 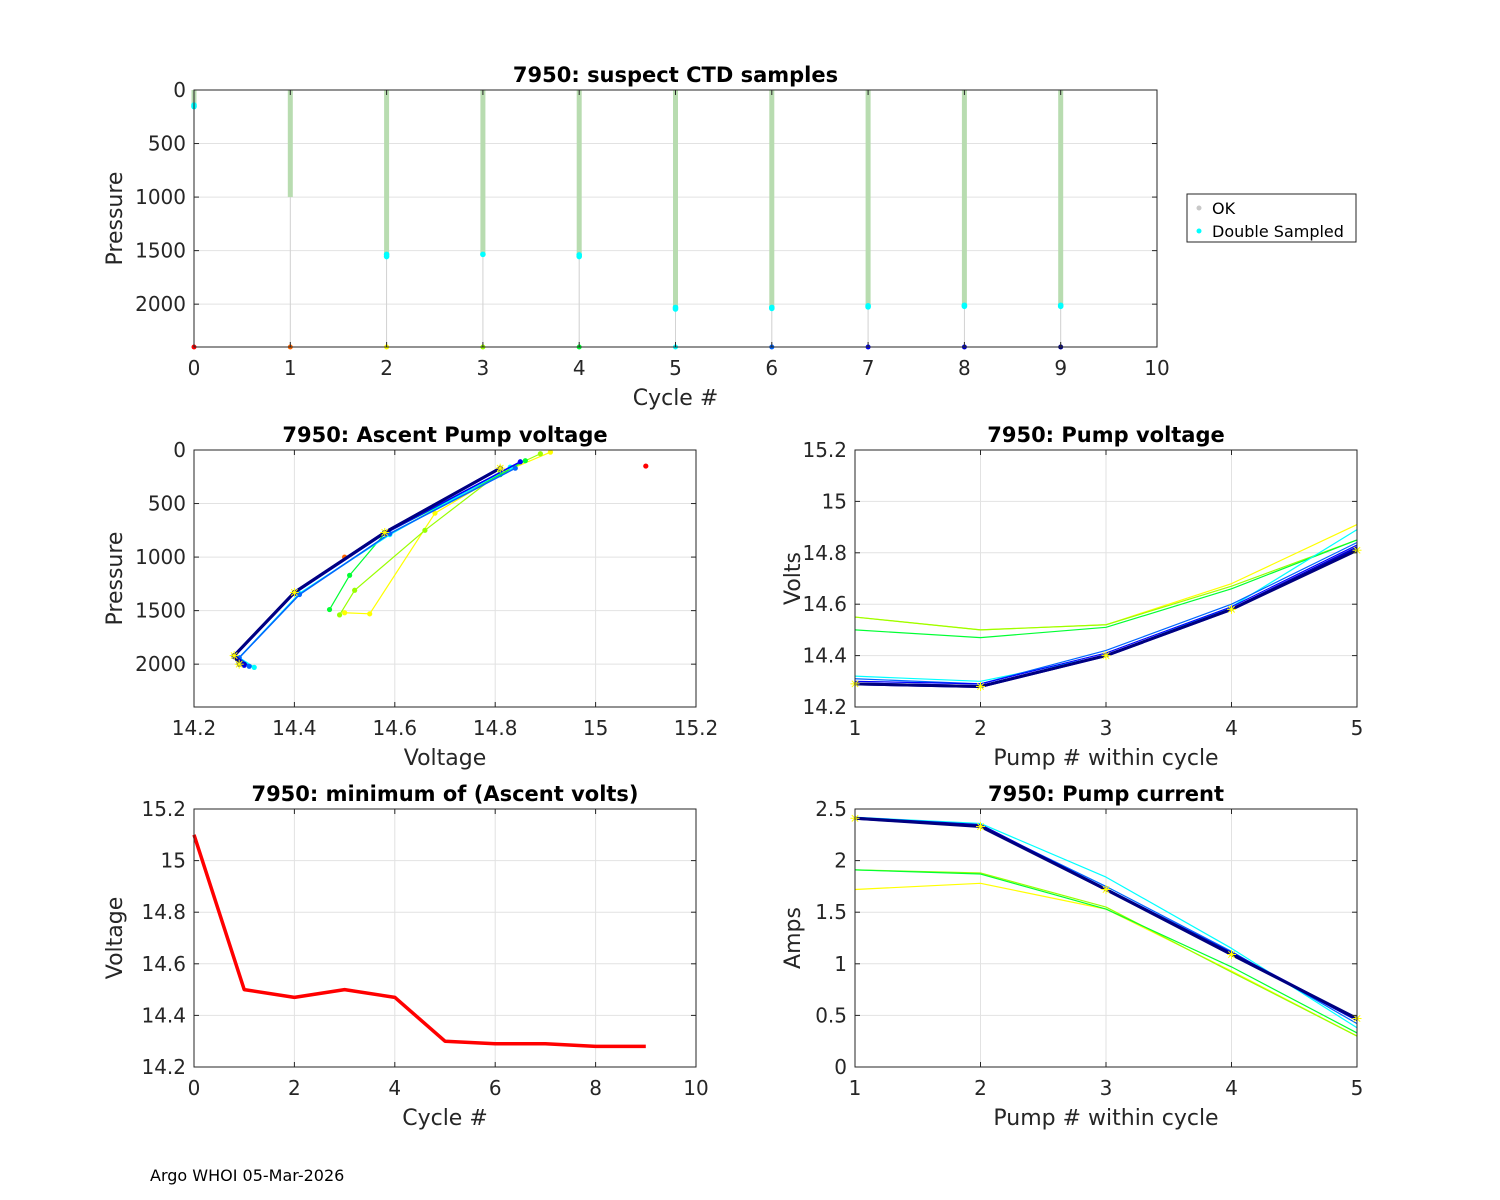 I want to click on legend-ok-marker, so click(x=1199, y=208).